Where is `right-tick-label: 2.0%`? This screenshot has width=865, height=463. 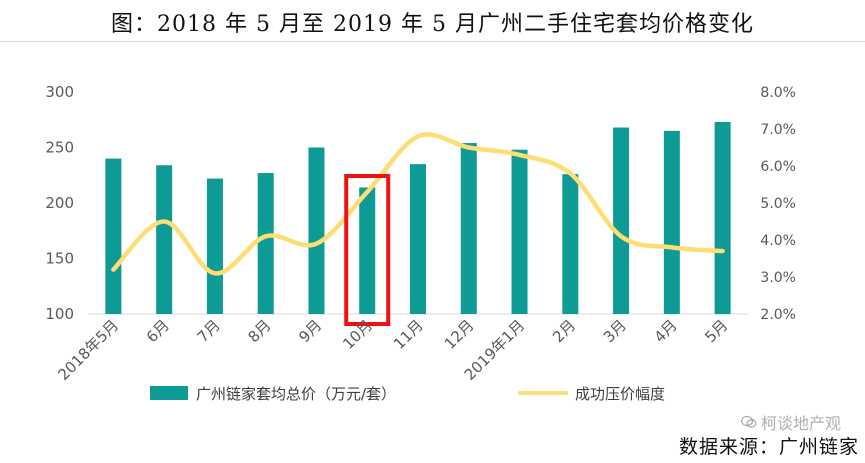
right-tick-label: 2.0% is located at coordinates (778, 315).